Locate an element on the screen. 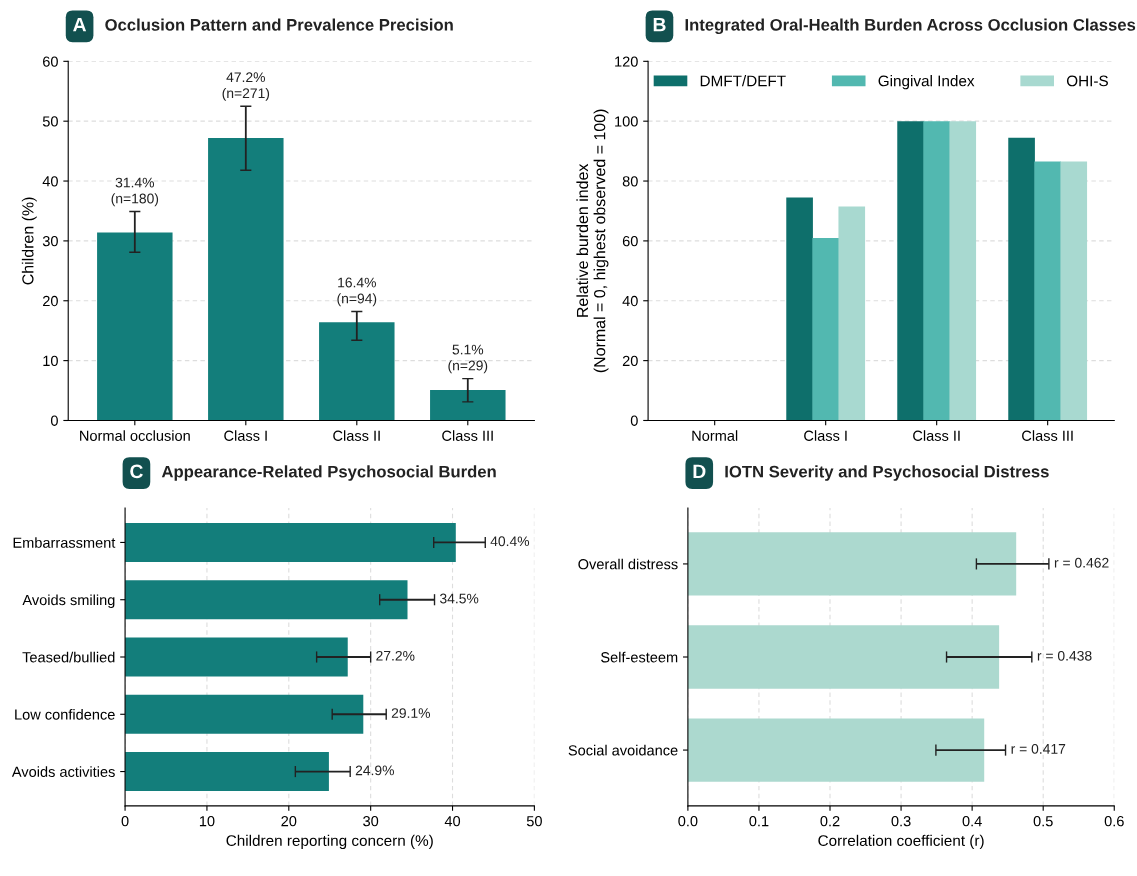  y-axis-title: Children (%) is located at coordinates (29, 241).